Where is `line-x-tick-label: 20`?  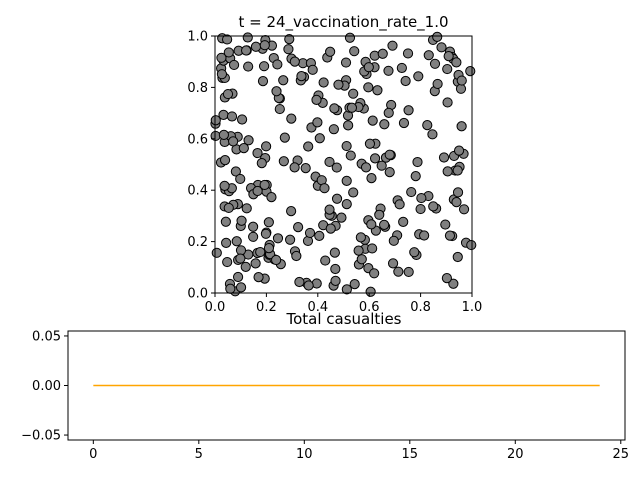
line-x-tick-label: 20 is located at coordinates (515, 454).